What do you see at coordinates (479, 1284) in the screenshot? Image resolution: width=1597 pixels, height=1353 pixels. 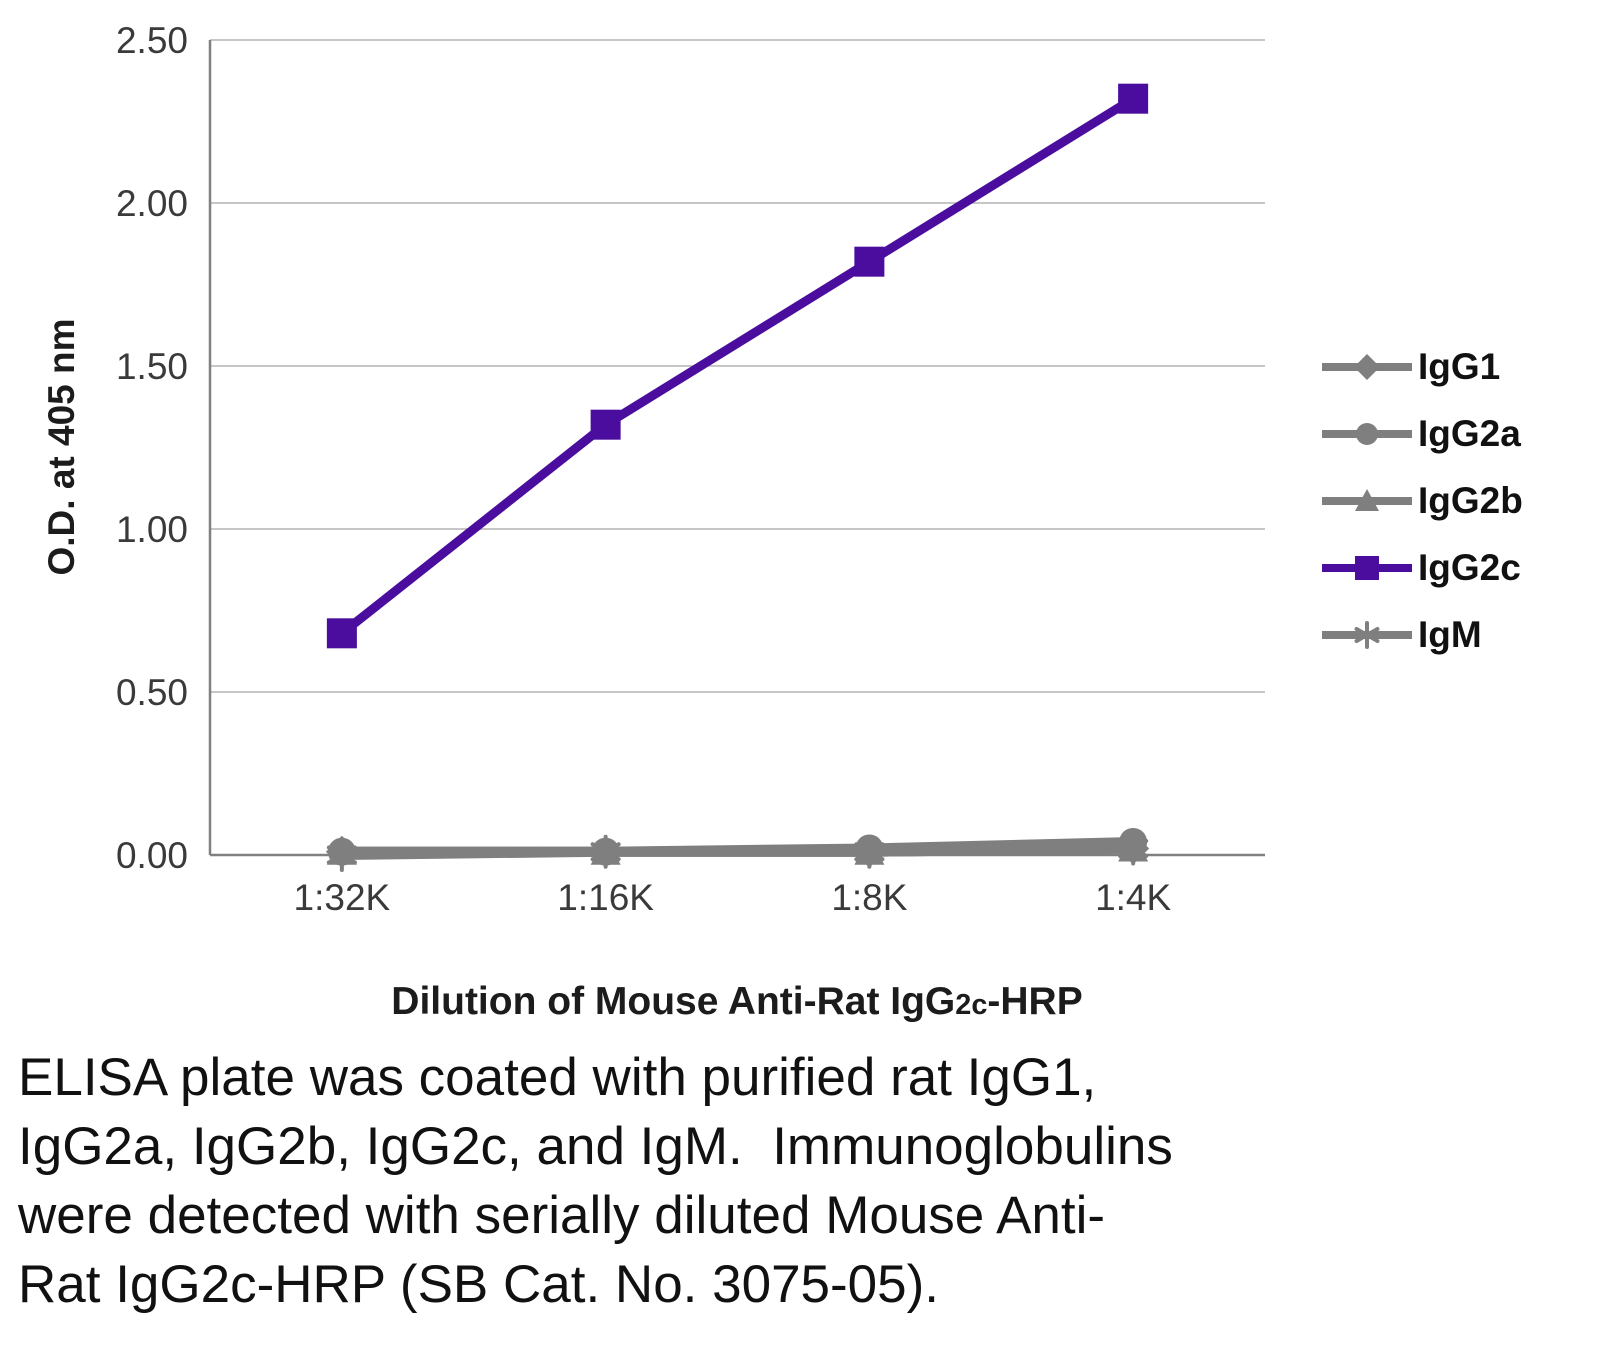 I see `caption-line: Rat IgG2c-HRP (SB Cat. No. 3075-05).` at bounding box center [479, 1284].